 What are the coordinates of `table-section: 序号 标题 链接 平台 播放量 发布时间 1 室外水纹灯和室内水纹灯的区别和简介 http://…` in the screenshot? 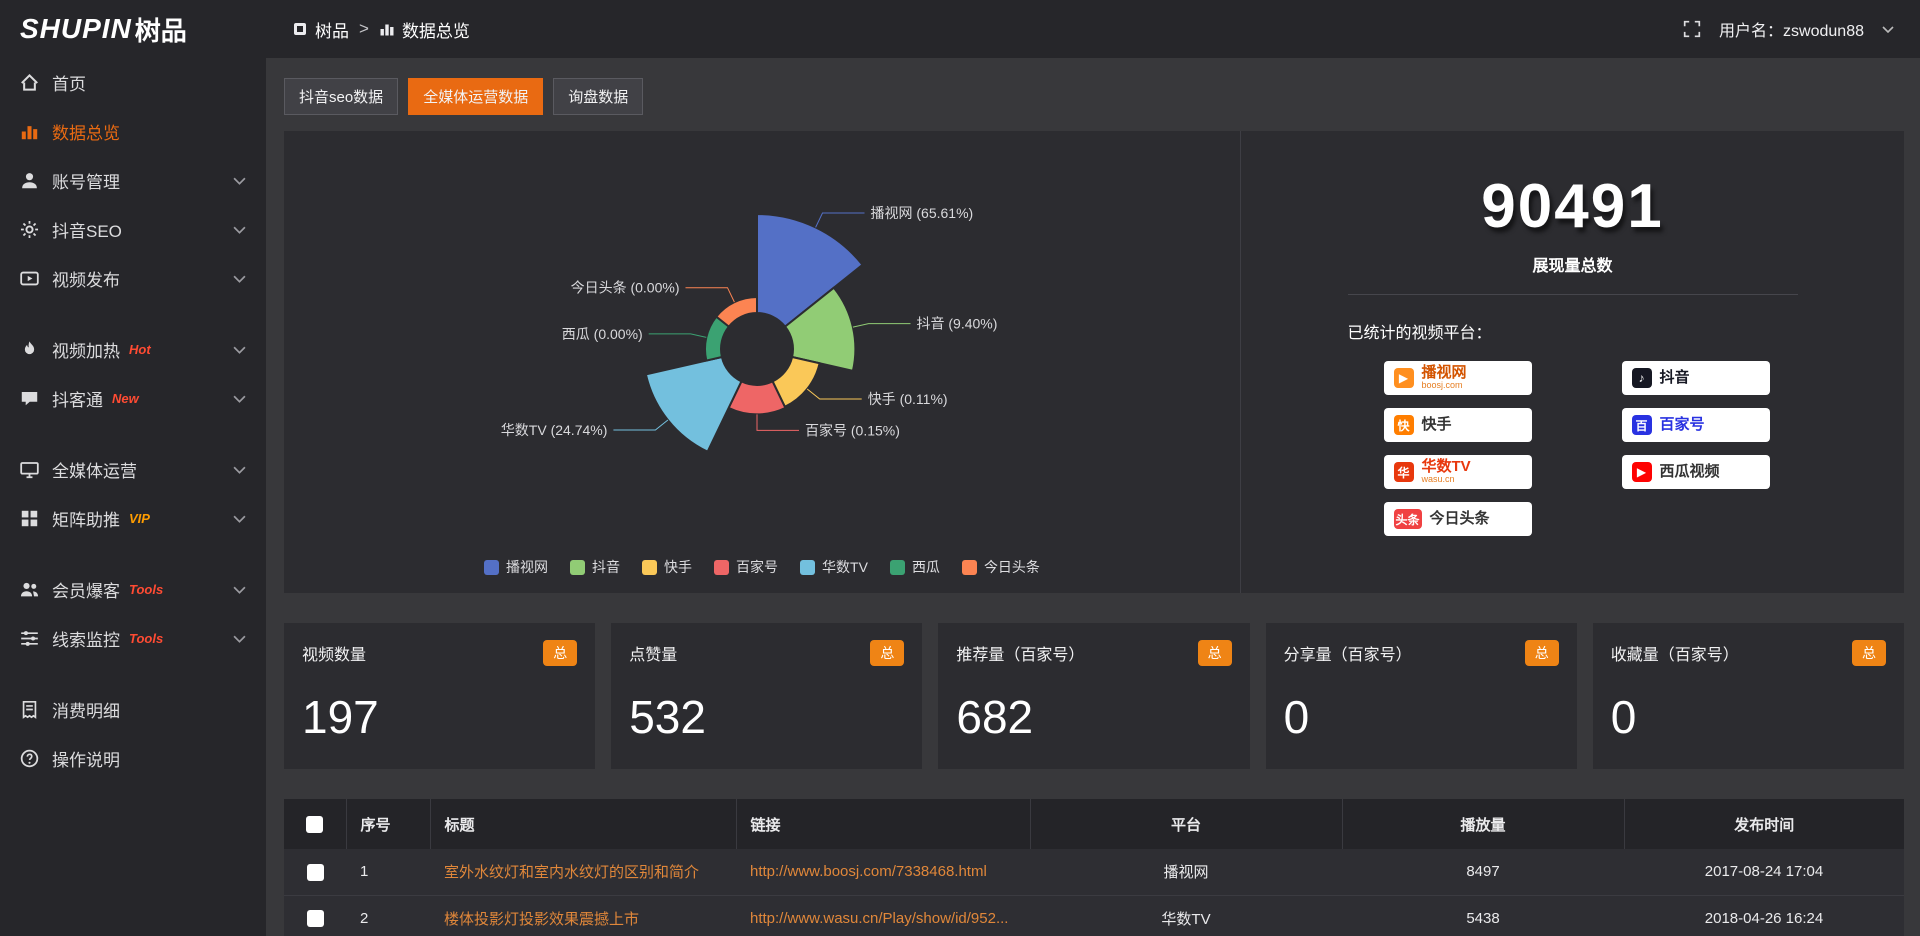 It's located at (1094, 867).